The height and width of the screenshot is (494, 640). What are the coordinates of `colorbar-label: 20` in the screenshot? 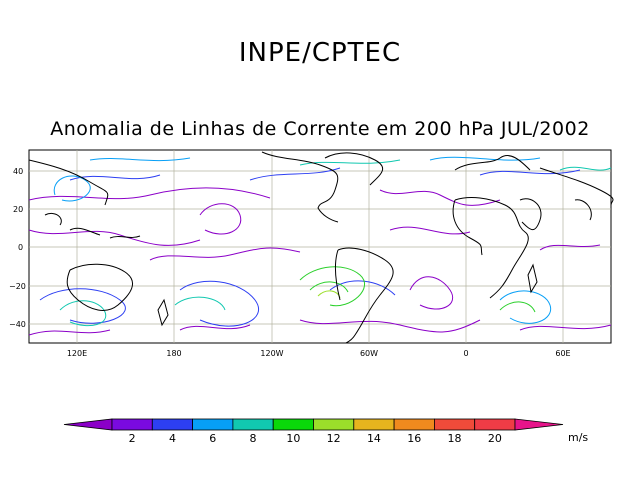 It's located at (495, 438).